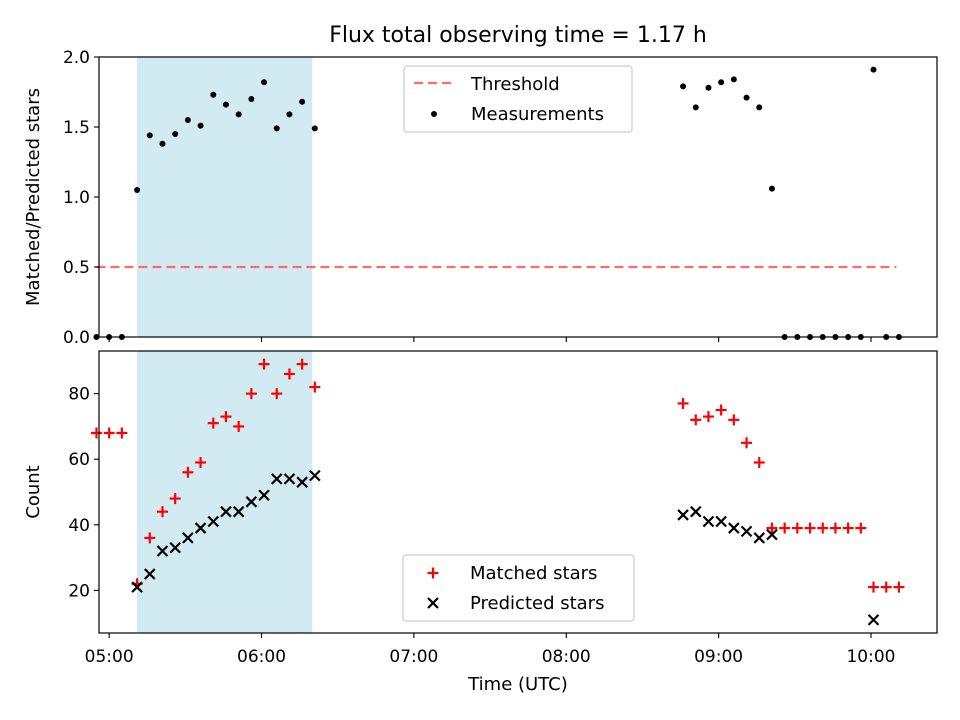  Describe the element at coordinates (433, 603) in the screenshot. I see `legend-predicted-swatch` at that location.